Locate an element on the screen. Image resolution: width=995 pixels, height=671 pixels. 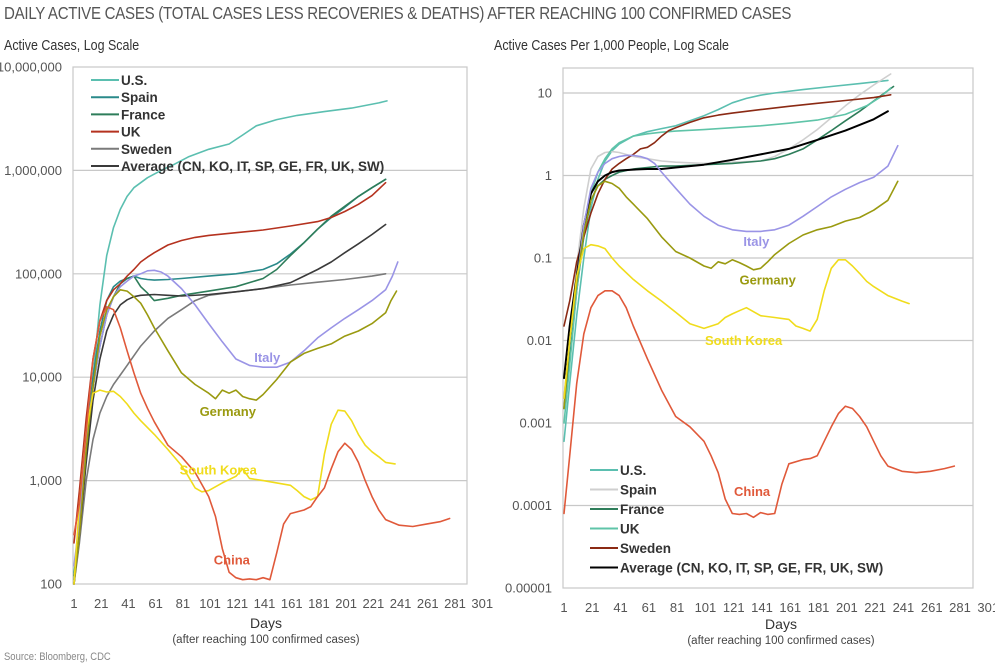
right-x-tick-label: 181 is located at coordinates (819, 607).